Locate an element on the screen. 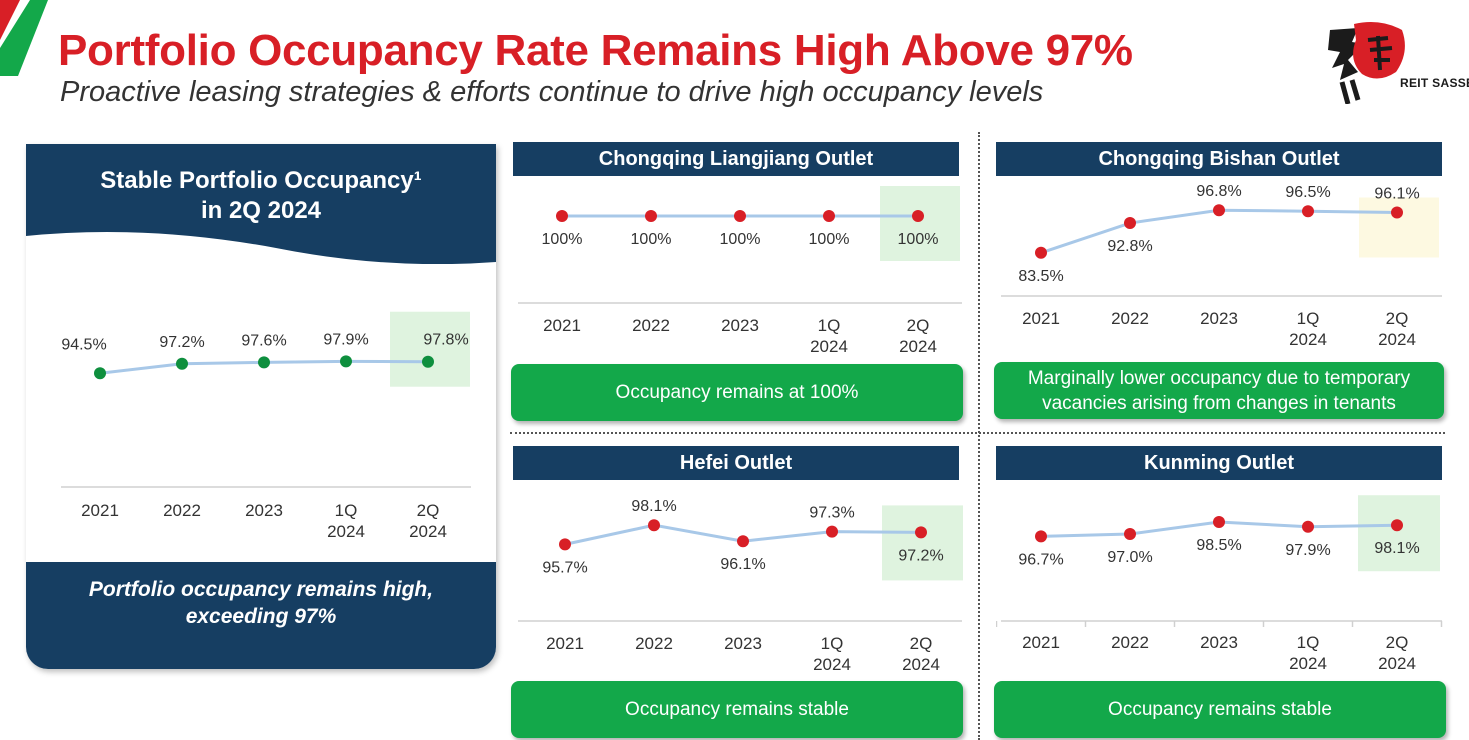 This screenshot has height=740, width=1469. hefei-category-label: 2Q 2024 is located at coordinates (921, 654).